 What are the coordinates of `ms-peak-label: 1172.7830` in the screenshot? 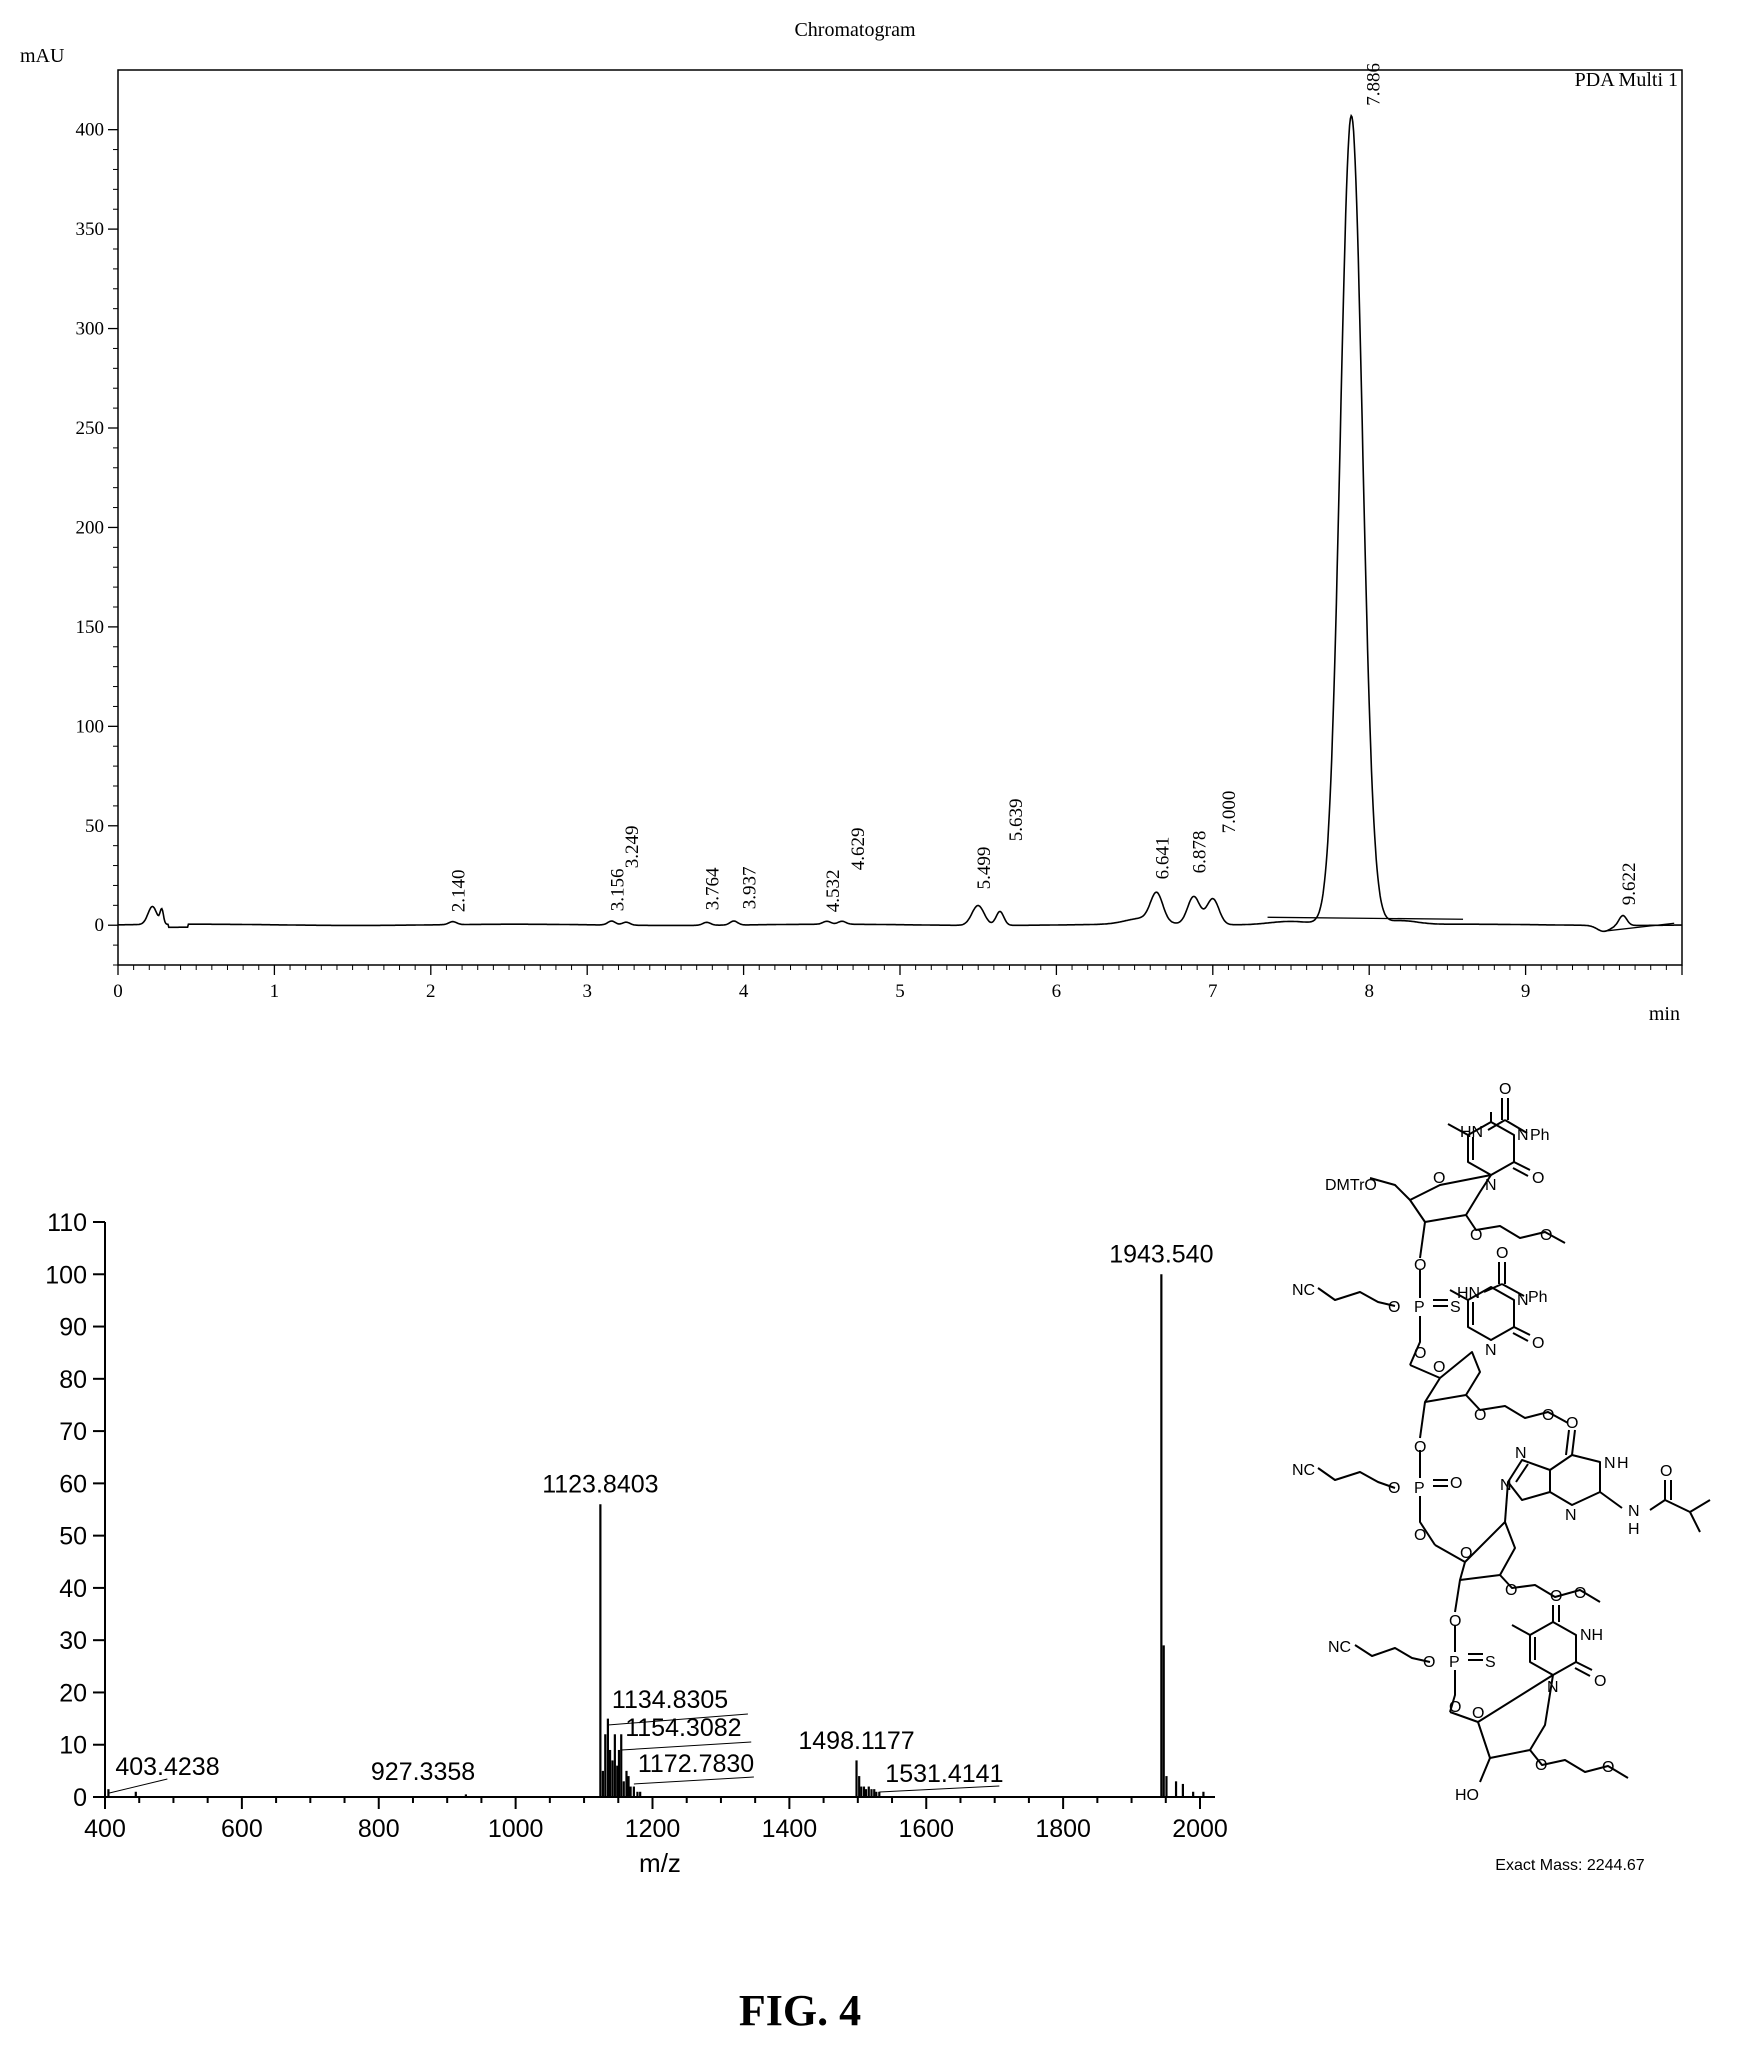 It's located at (696, 1764).